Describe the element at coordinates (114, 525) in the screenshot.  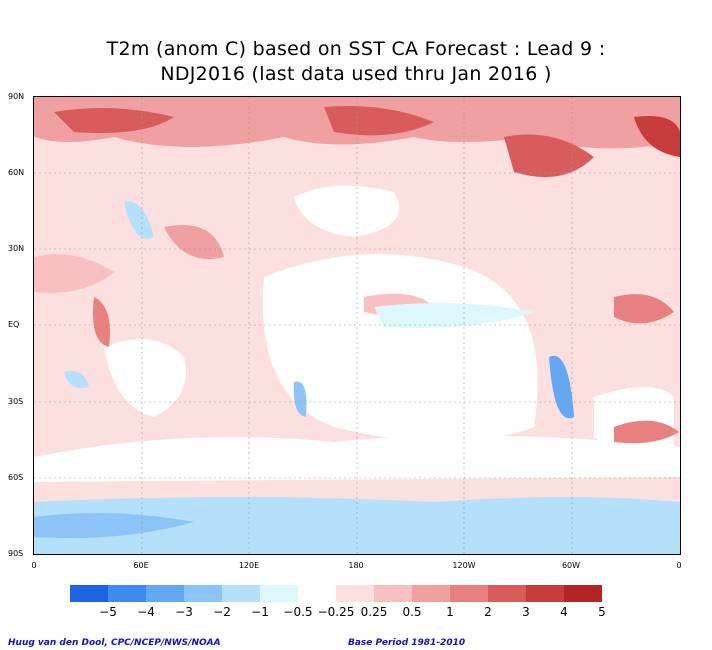
I see `cool-core-antarctica-east` at that location.